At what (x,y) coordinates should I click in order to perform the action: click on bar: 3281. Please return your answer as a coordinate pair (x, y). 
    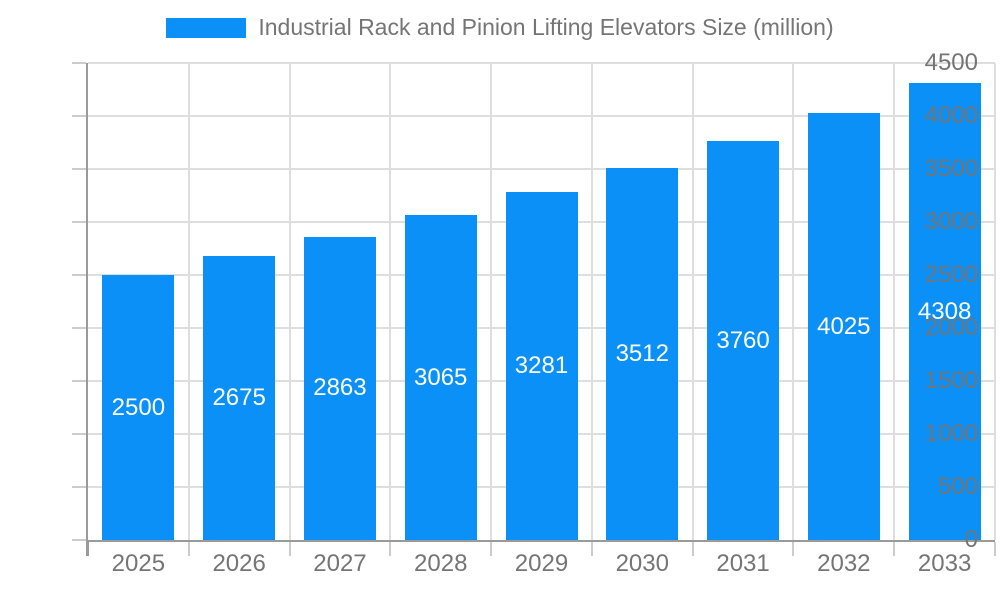
    Looking at the image, I should click on (541, 366).